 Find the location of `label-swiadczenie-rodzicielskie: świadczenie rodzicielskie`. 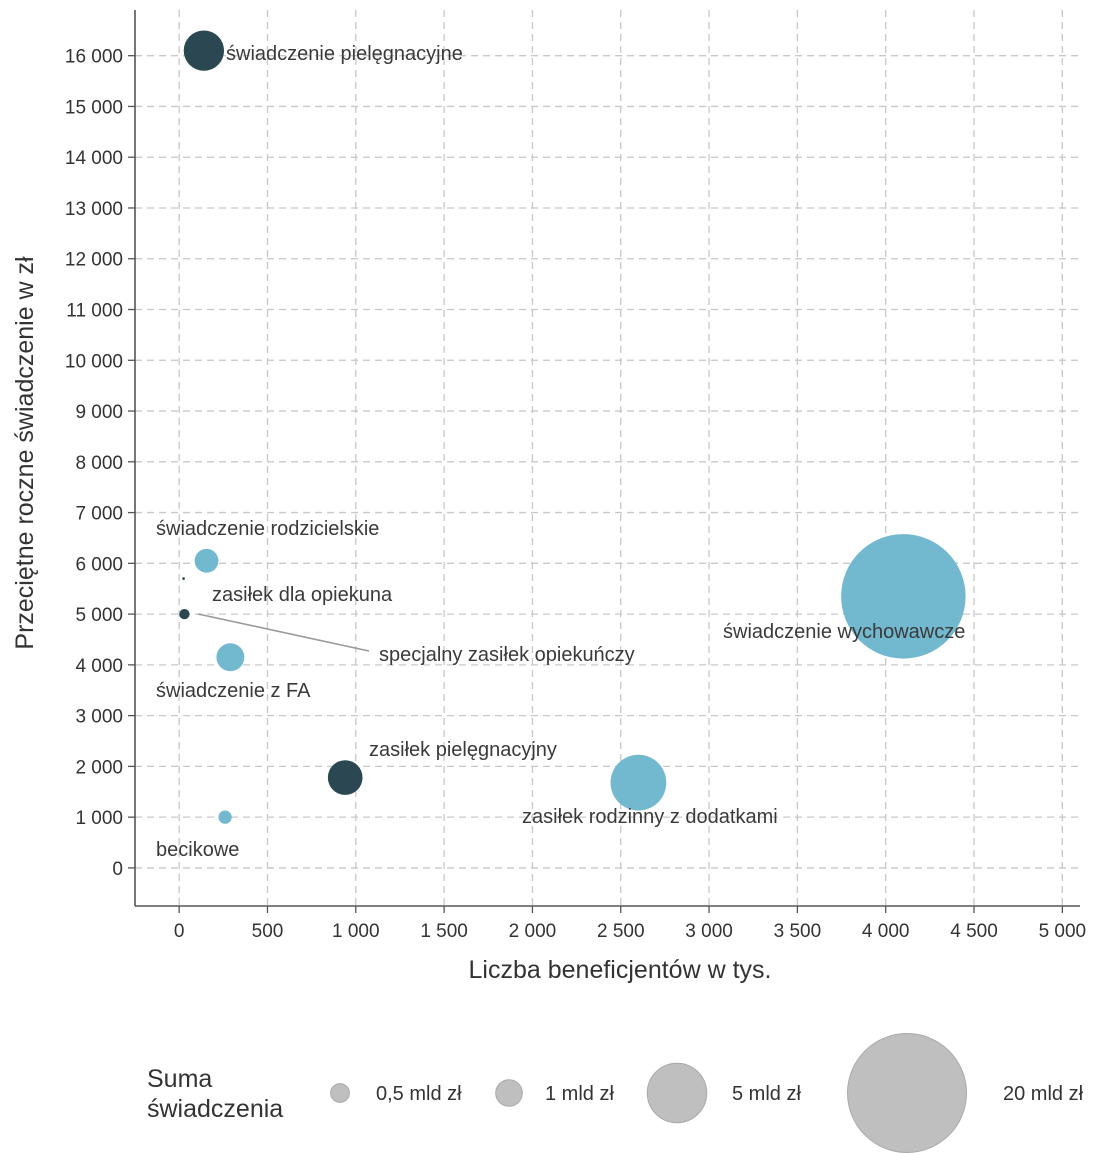

label-swiadczenie-rodzicielskie: świadczenie rodzicielskie is located at coordinates (267, 529).